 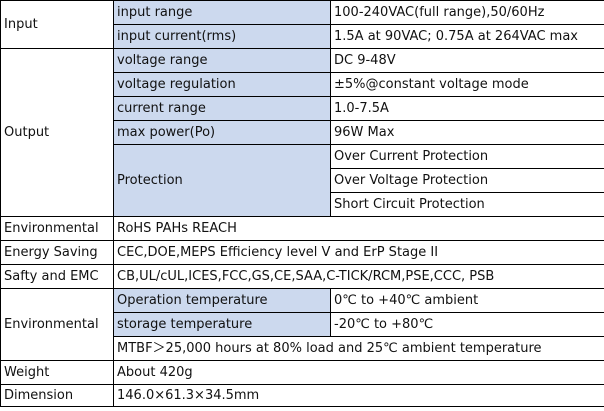 What do you see at coordinates (467, 180) in the screenshot?
I see `protection-item: Over Voltage Protection` at bounding box center [467, 180].